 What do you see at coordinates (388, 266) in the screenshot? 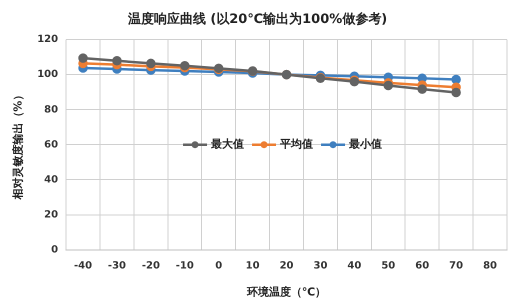
I see `x-tick-label: 50` at bounding box center [388, 266].